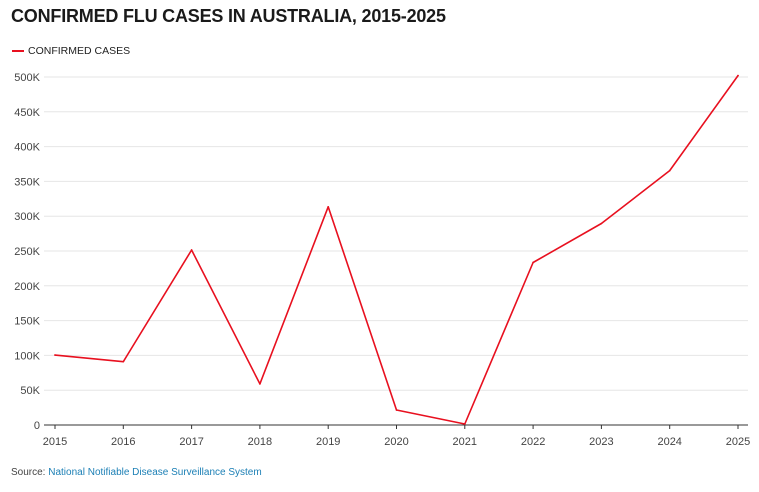  Describe the element at coordinates (669, 442) in the screenshot. I see `x-tick-label: 2024` at that location.